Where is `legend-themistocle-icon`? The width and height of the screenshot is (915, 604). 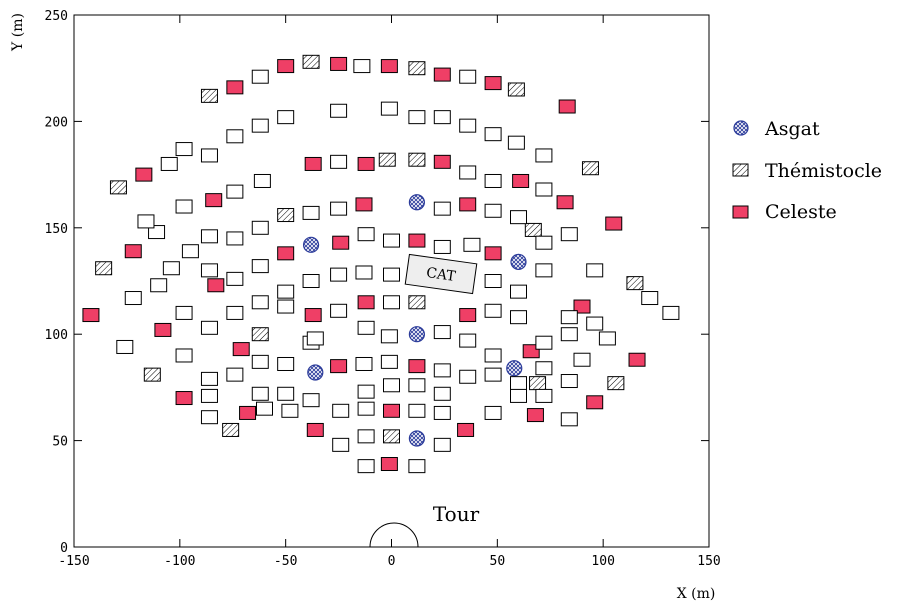 legend-themistocle-icon is located at coordinates (740, 170).